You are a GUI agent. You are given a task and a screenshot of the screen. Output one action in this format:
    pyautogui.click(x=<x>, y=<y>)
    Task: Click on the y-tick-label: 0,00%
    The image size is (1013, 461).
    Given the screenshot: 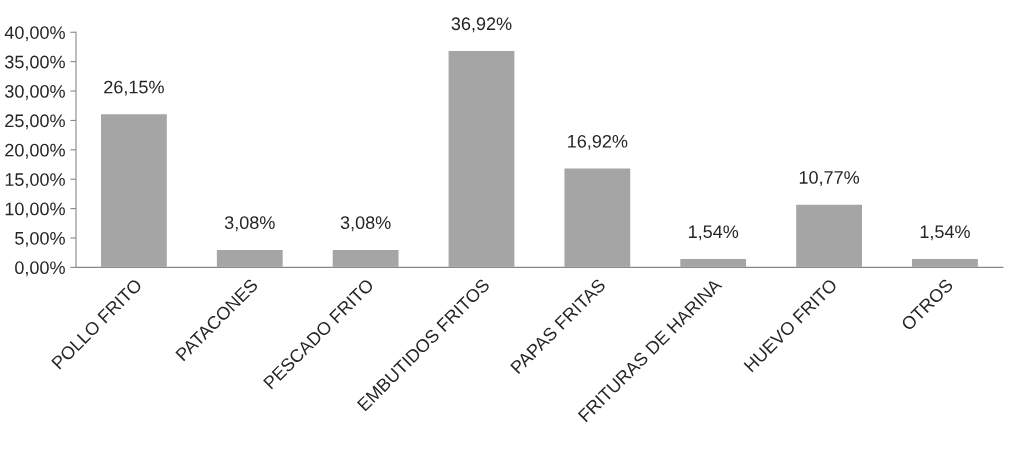 What is the action you would take?
    pyautogui.click(x=40, y=269)
    